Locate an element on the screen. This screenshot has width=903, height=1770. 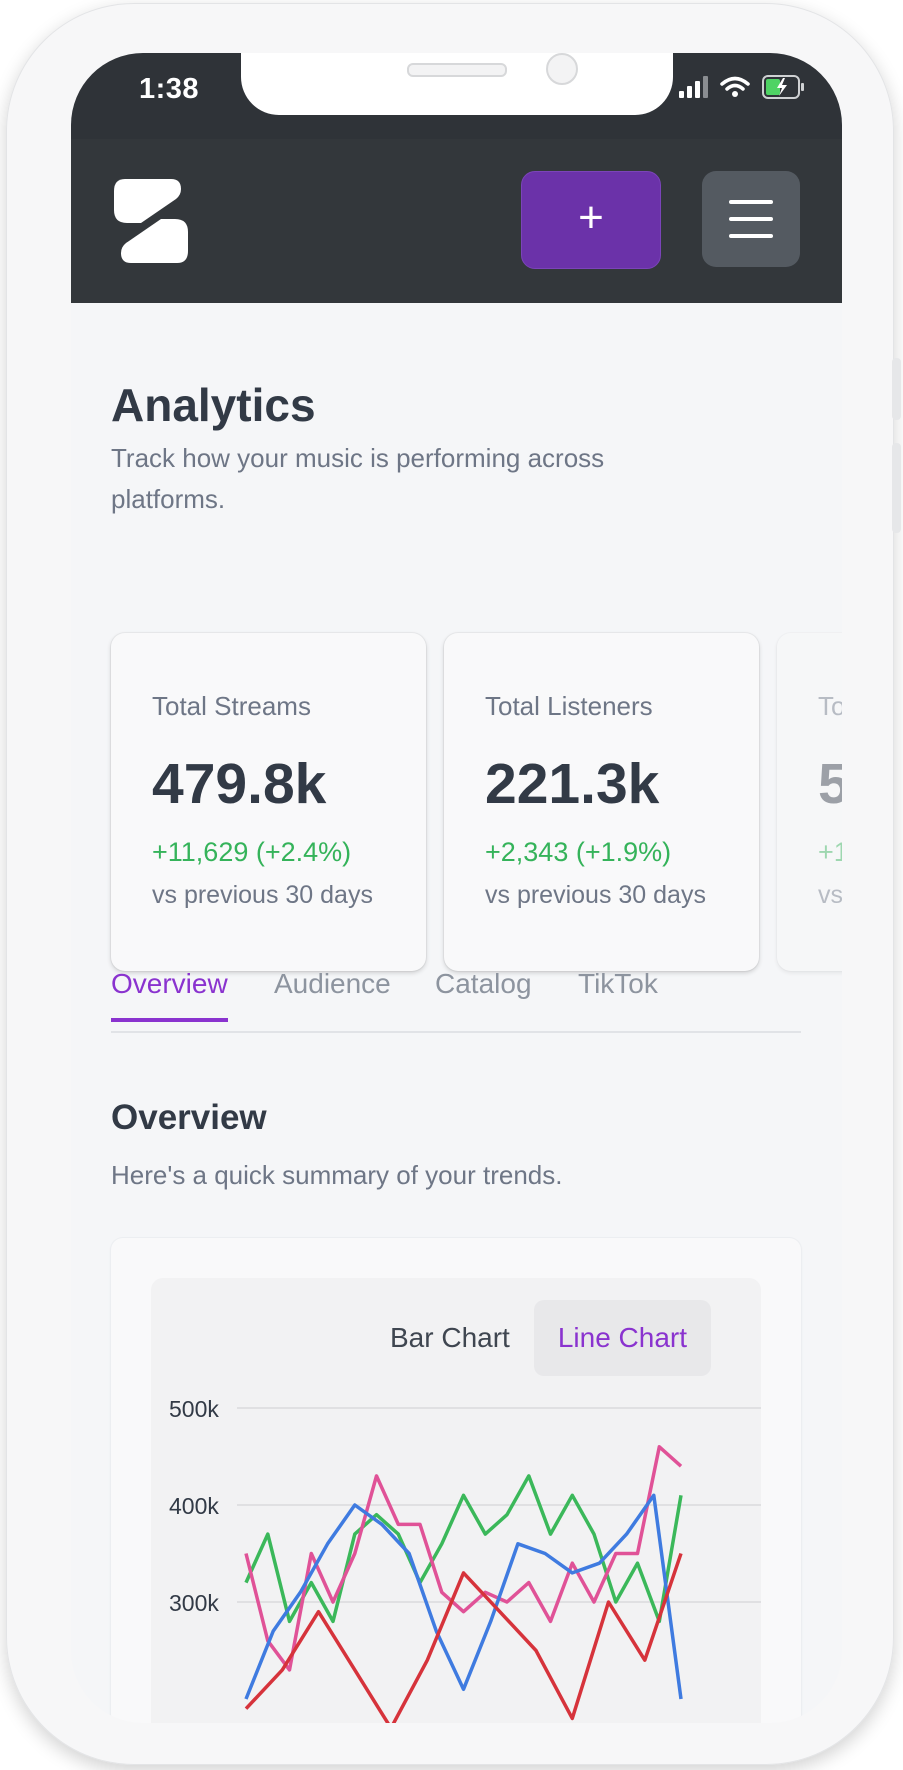
section-title: Overview is located at coordinates (189, 1117).